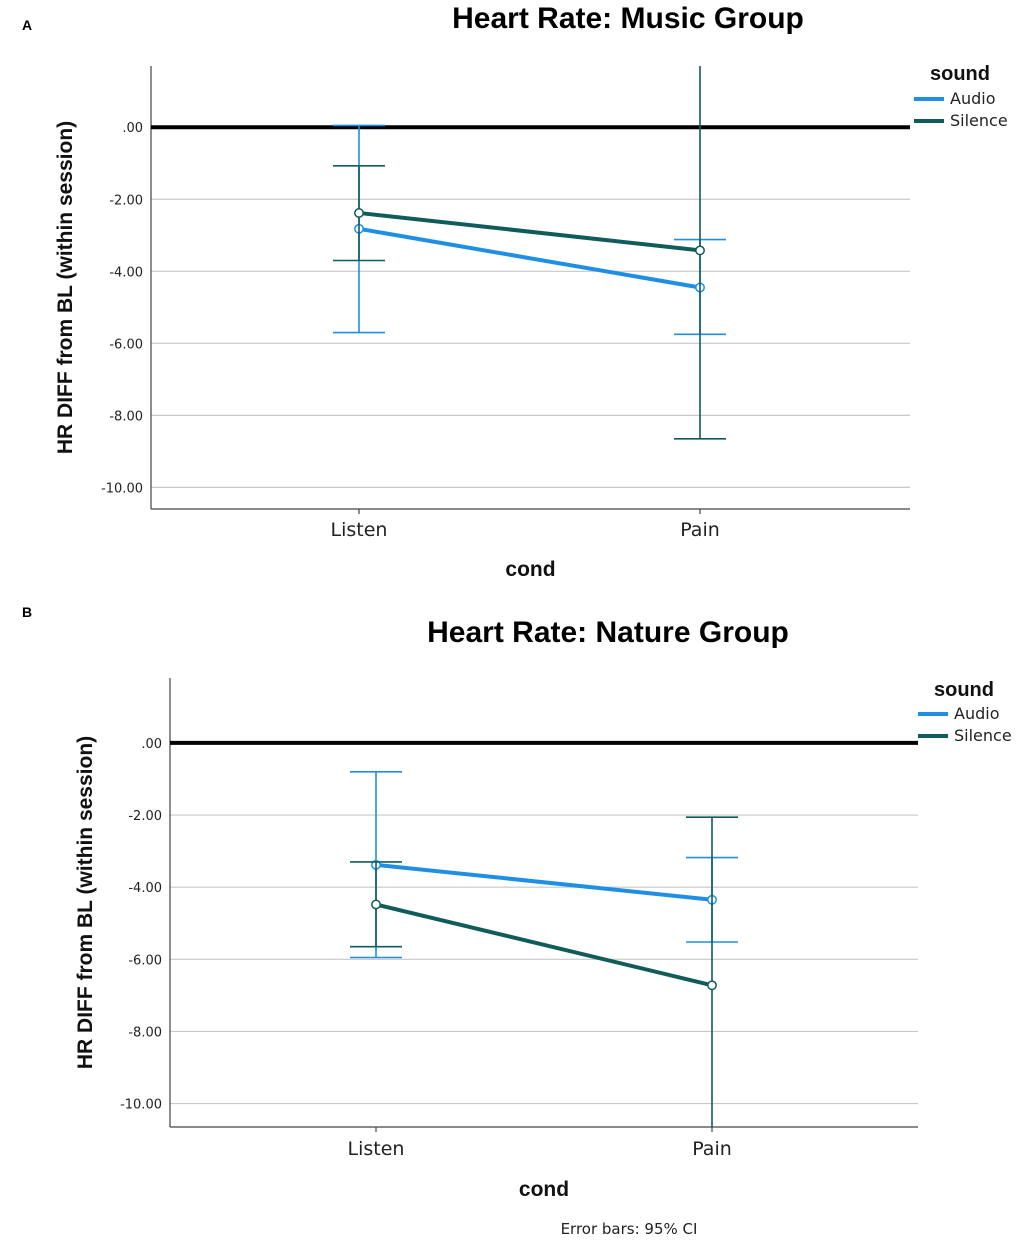 The height and width of the screenshot is (1240, 1021). I want to click on chart-title: Heart Rate: Music Group, so click(628, 18).